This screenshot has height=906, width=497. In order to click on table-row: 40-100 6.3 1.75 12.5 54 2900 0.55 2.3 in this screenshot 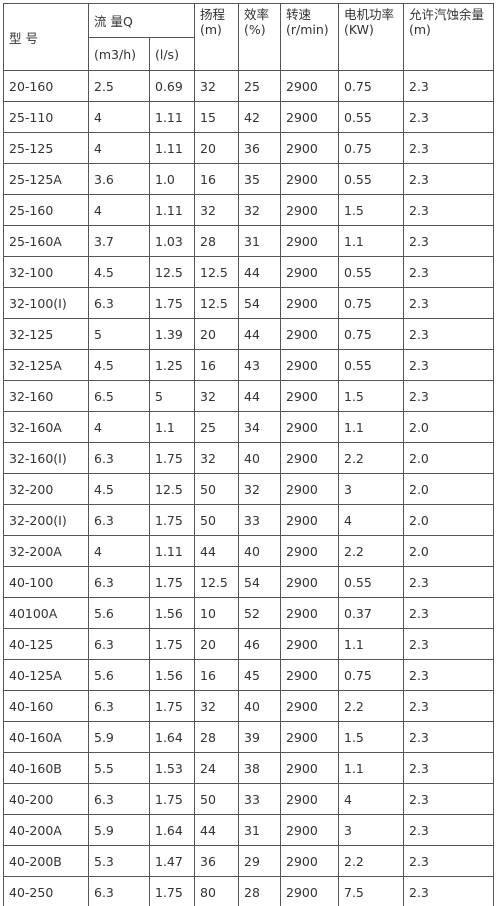, I will do `click(248, 582)`.